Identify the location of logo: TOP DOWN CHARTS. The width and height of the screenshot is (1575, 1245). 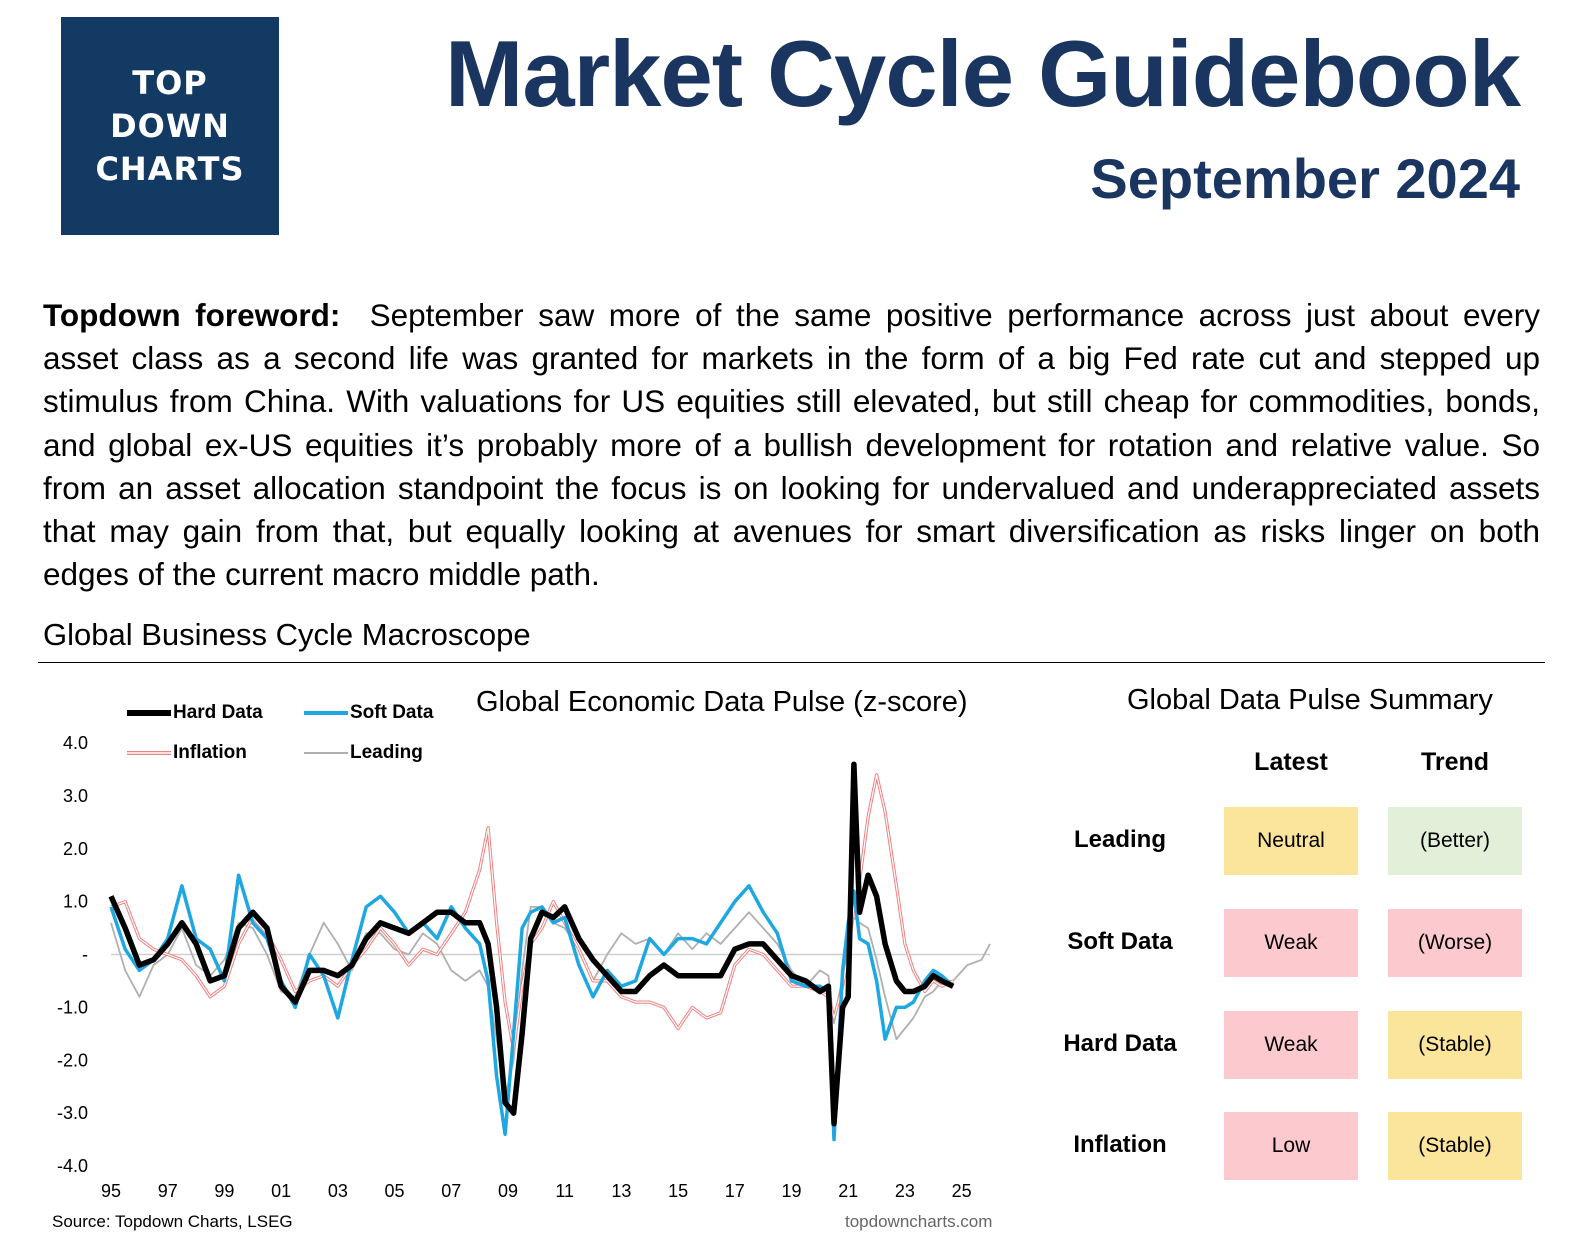
(170, 126).